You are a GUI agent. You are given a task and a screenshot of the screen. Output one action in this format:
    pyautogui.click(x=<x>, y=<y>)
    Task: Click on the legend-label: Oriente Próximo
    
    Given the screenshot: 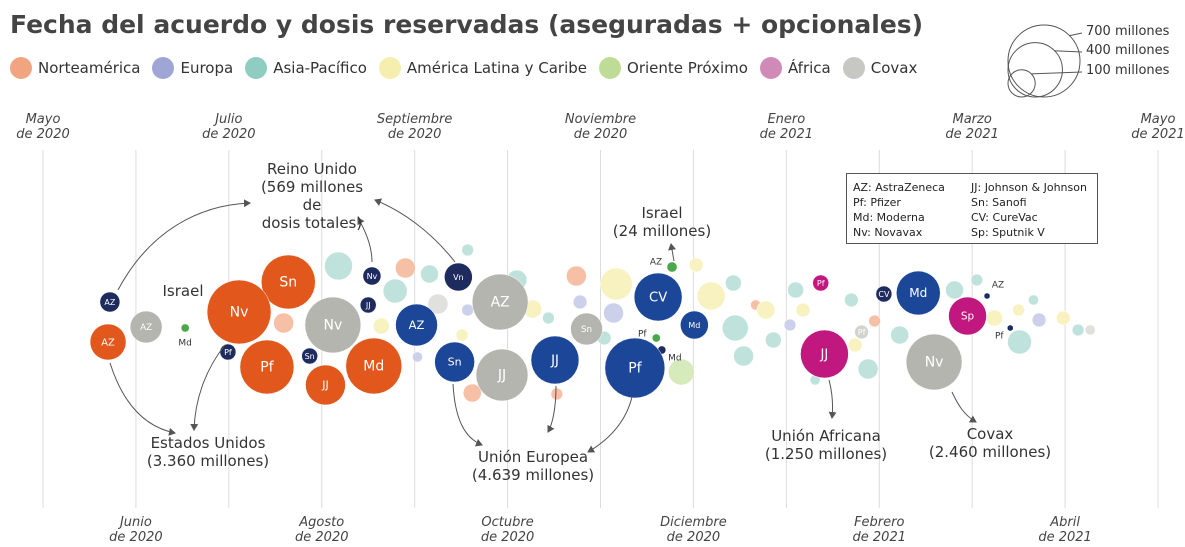 What is the action you would take?
    pyautogui.click(x=687, y=68)
    